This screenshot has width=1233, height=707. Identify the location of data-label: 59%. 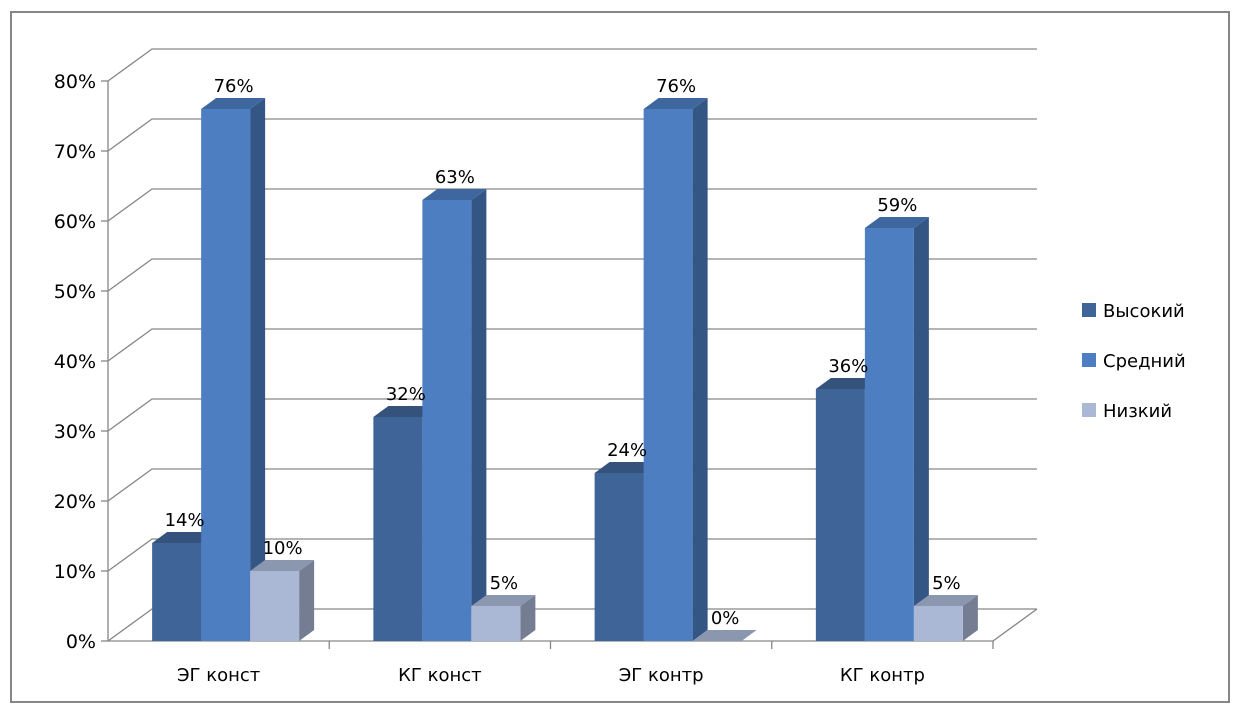
(897, 205).